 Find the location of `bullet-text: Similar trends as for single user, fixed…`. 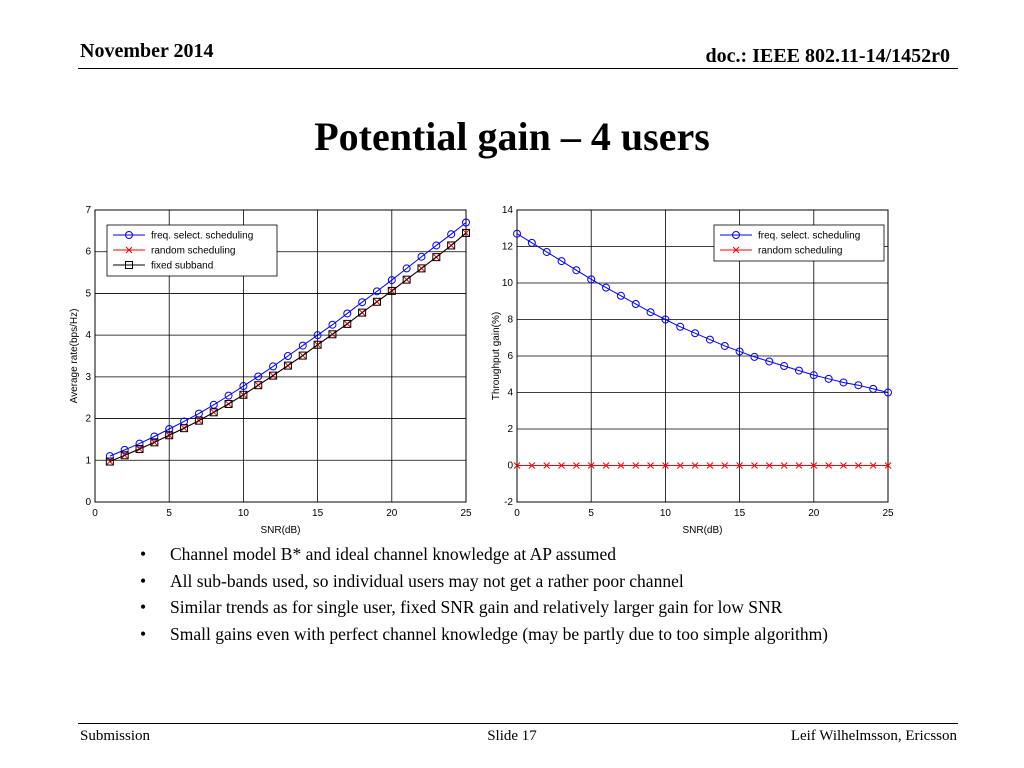

bullet-text: Similar trends as for single user, fixed… is located at coordinates (476, 607).